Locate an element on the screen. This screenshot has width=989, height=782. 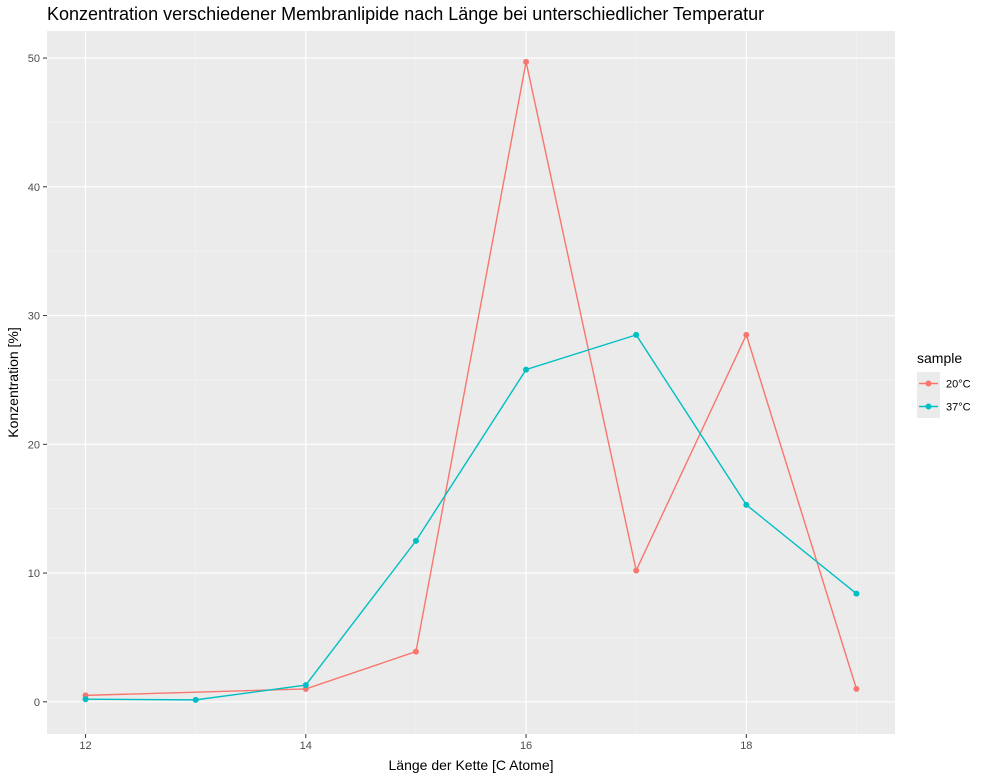
legend-item: 37°C is located at coordinates (944, 406).